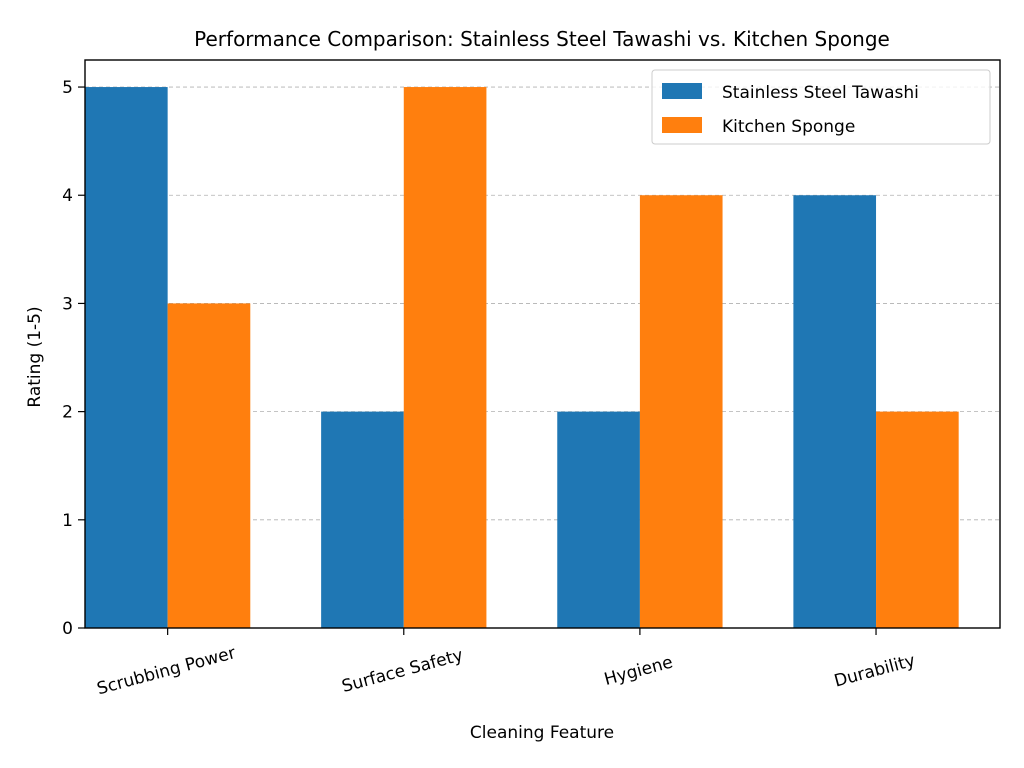 Image resolution: width=1024 pixels, height=768 pixels. Describe the element at coordinates (73, 358) in the screenshot. I see `y-axis-ticks: 0 1 2 3 4 5` at that location.